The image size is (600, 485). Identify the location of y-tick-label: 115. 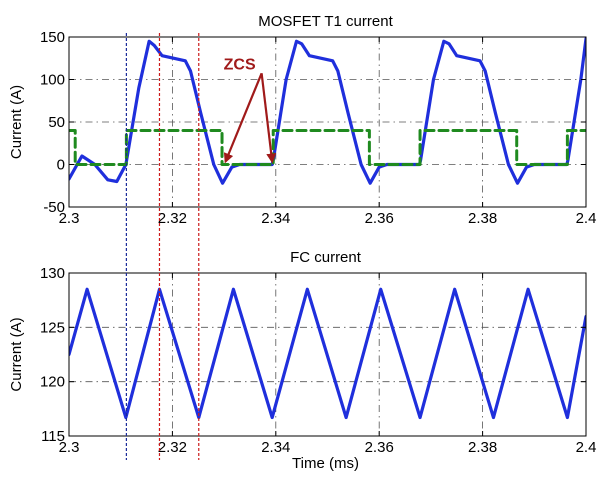
(53, 436).